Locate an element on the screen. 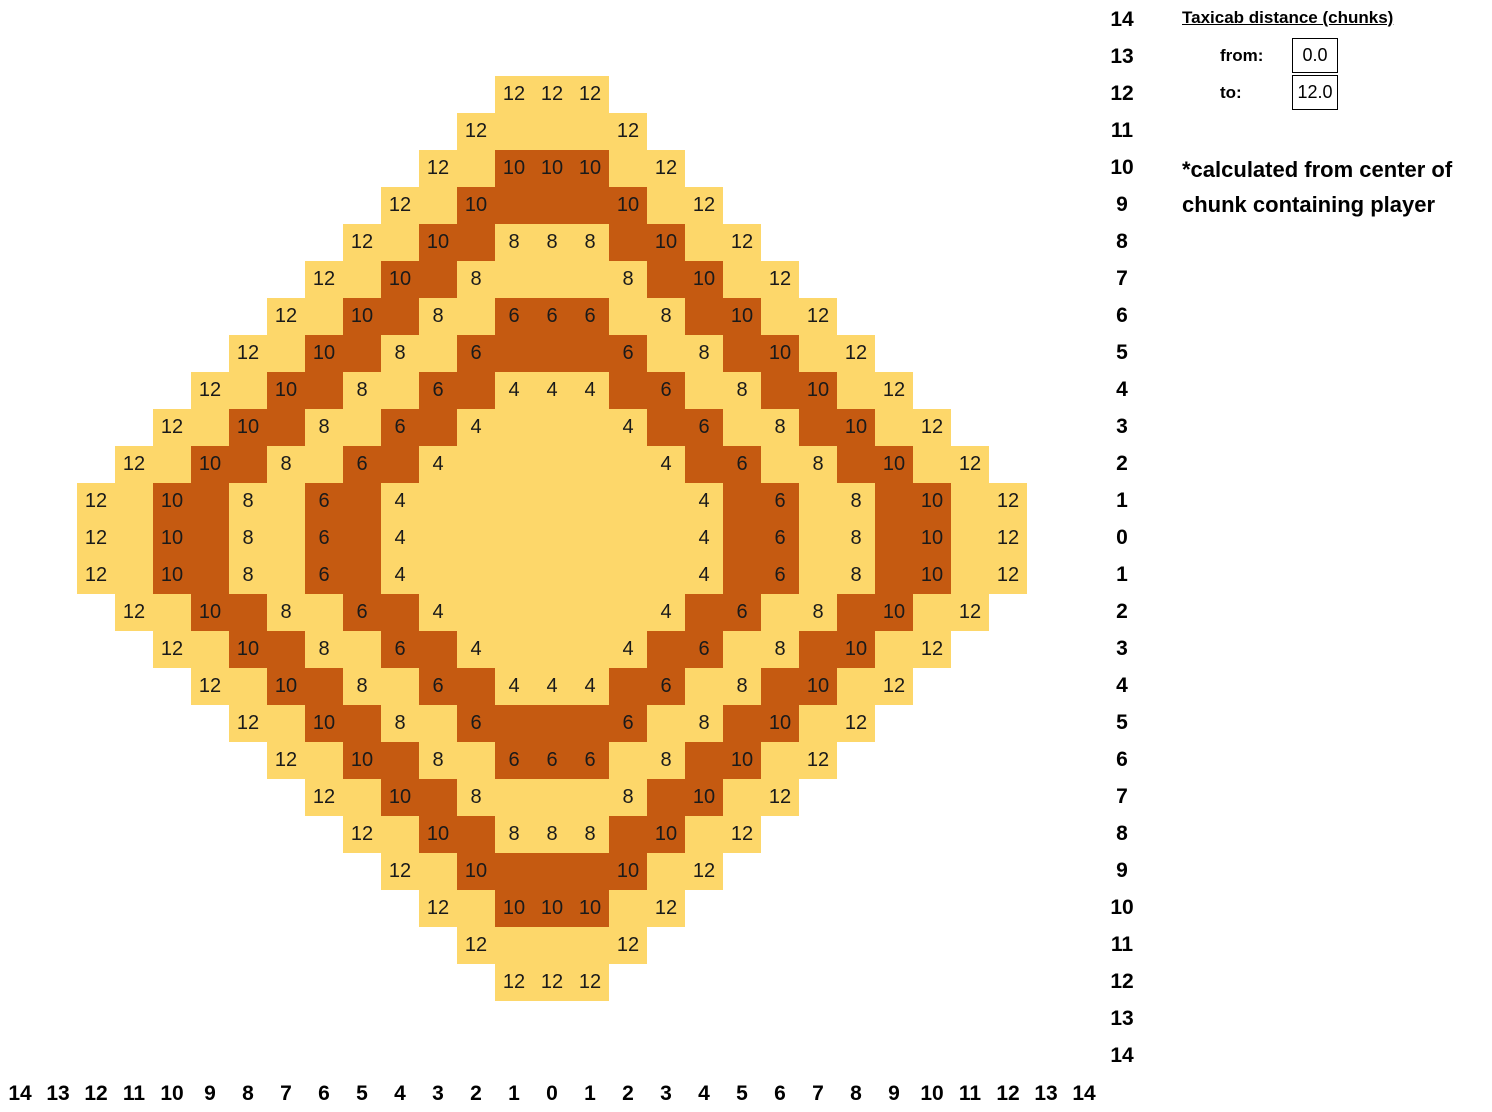  from-field: 0.0 is located at coordinates (1315, 55).